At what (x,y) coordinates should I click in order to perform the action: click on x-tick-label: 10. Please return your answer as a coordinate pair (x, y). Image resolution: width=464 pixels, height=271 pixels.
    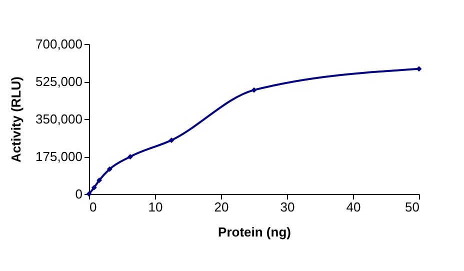
    Looking at the image, I should click on (155, 207).